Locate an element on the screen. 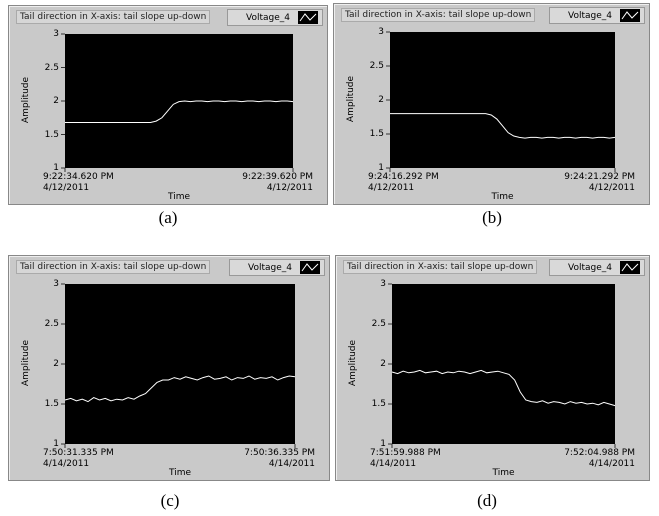  x-tick-label: 9:24:21.292 PM 4/12/2011 is located at coordinates (599, 182).